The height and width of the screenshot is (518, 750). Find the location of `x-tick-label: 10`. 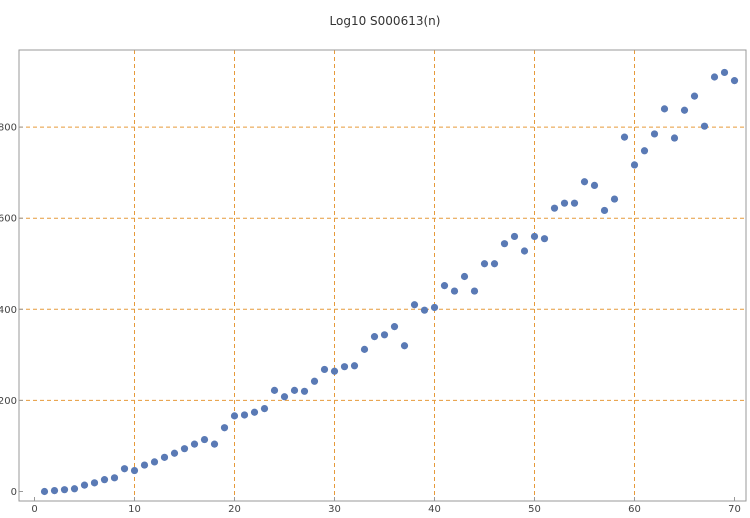

x-tick-label: 10 is located at coordinates (134, 509).